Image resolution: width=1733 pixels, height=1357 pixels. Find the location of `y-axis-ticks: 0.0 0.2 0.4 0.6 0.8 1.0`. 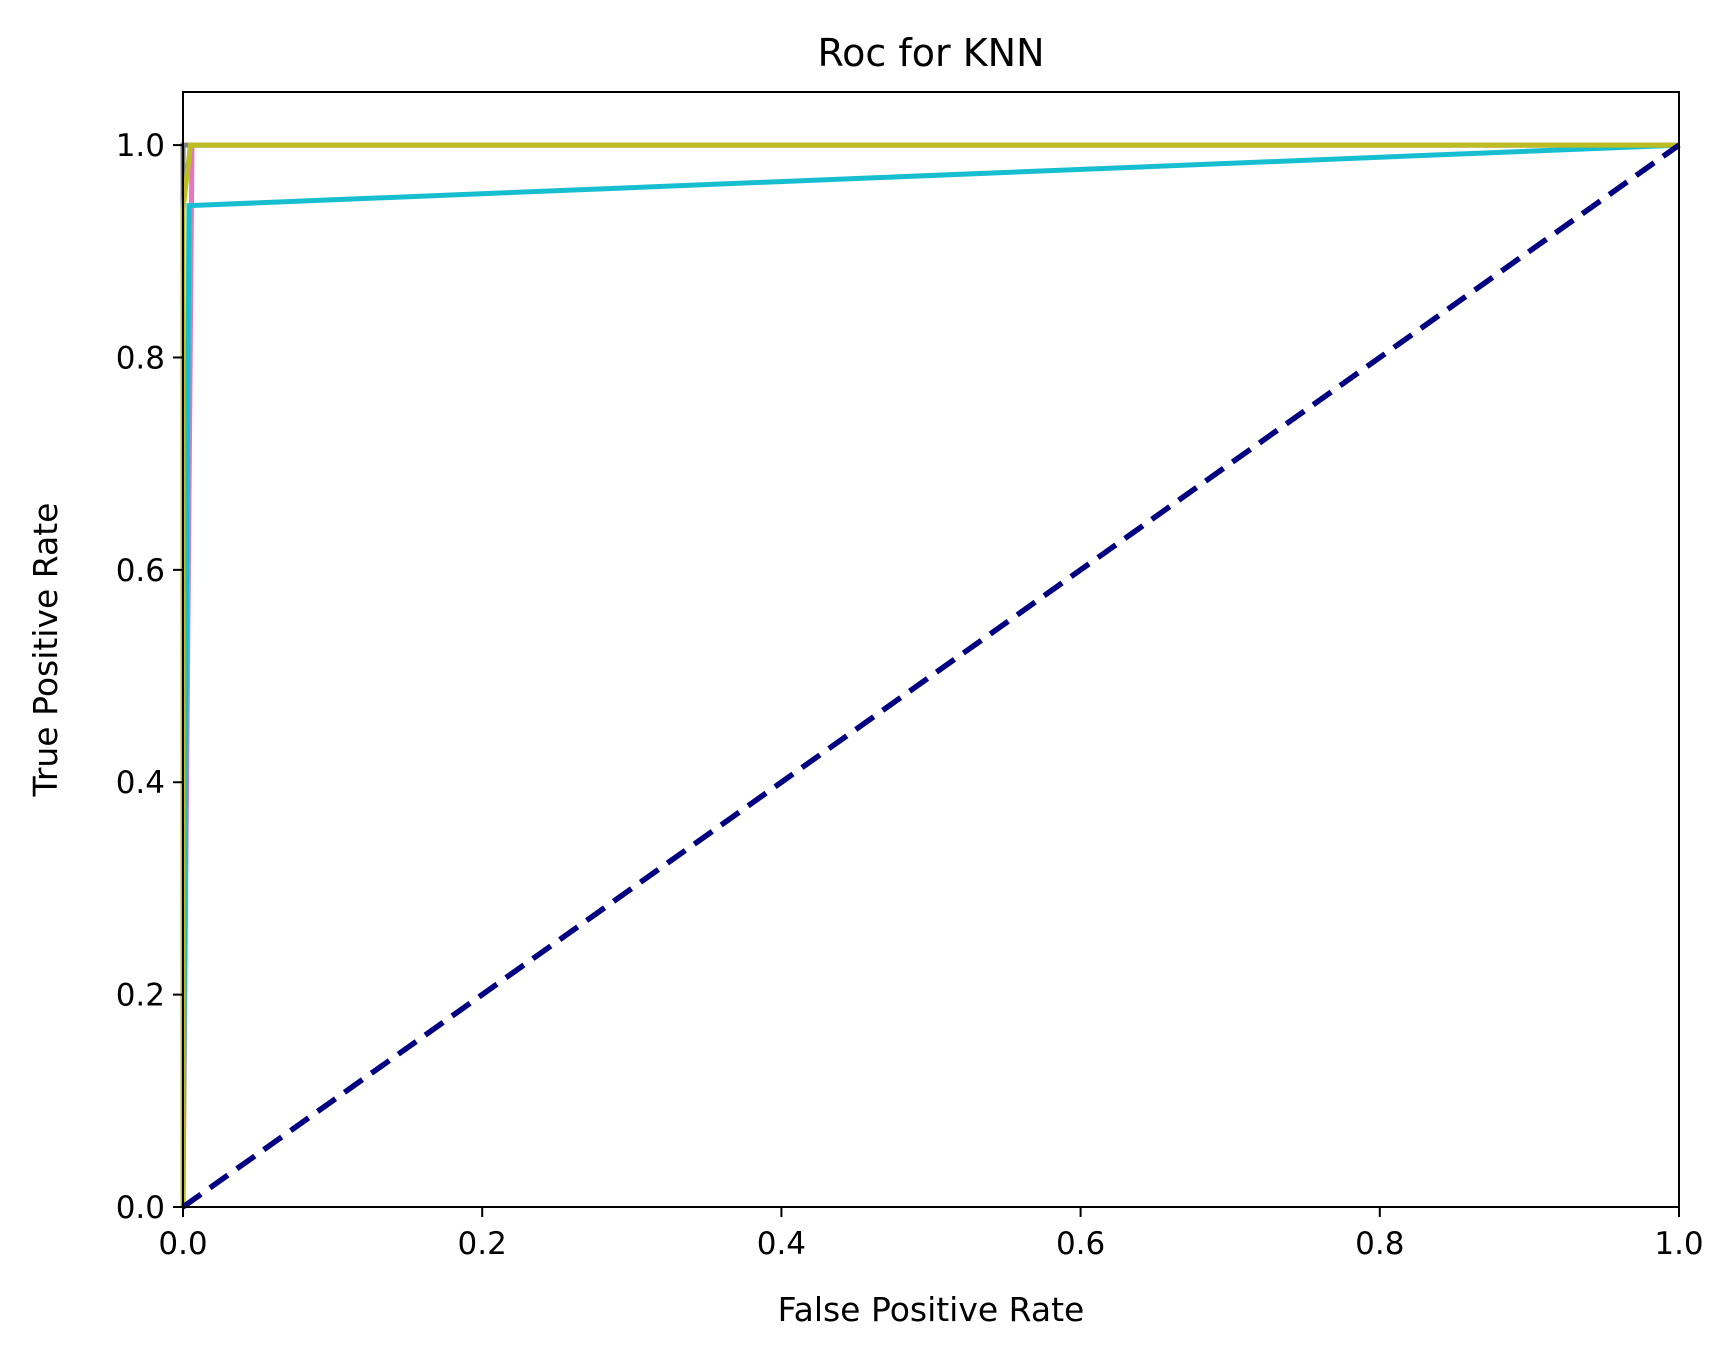

y-axis-ticks: 0.0 0.2 0.4 0.6 0.8 1.0 is located at coordinates (149, 677).